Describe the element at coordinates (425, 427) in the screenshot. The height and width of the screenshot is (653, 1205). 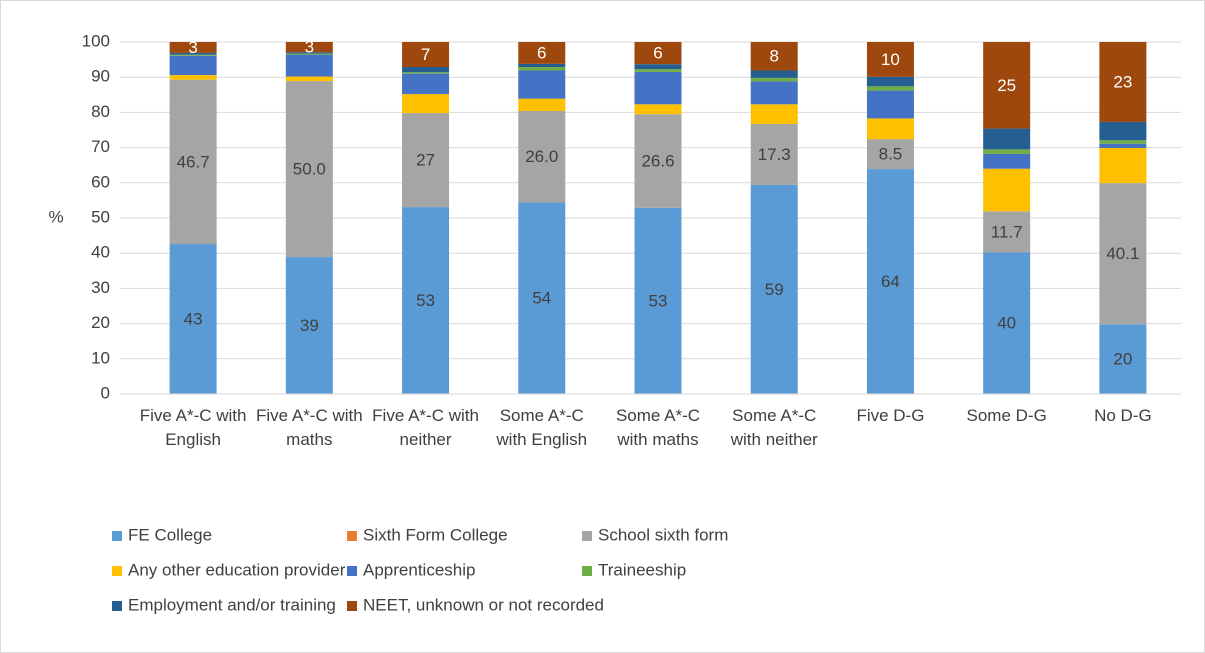
I see `x-tick-label: Five A*-C with neither` at that location.